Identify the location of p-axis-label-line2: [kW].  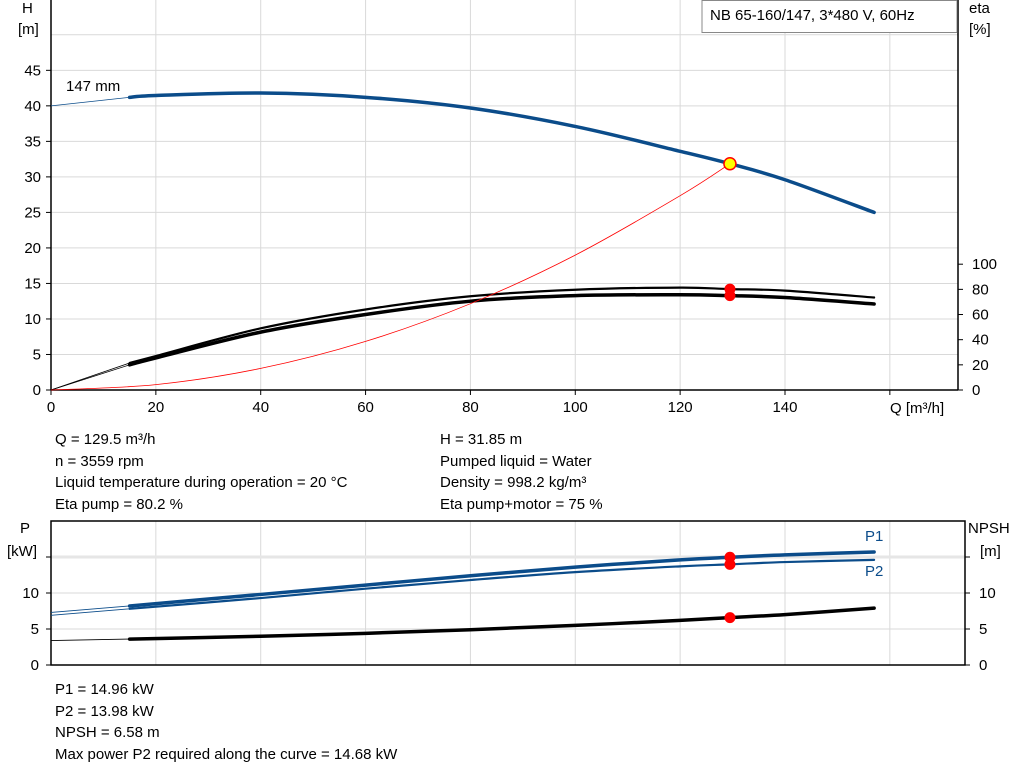
(22, 551).